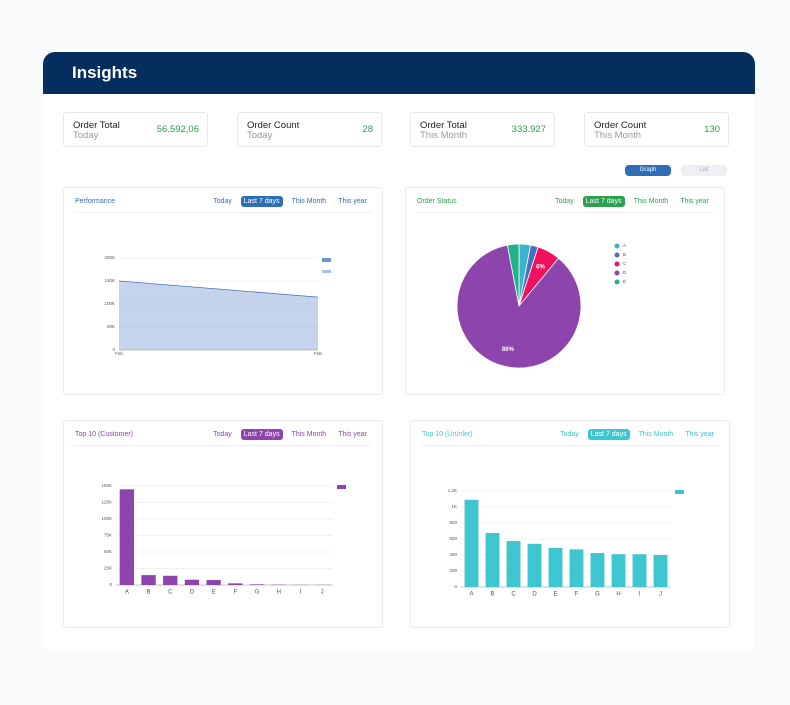 The image size is (790, 705). What do you see at coordinates (482, 129) in the screenshot?
I see `stat-card: Order Total This Month 333.927` at bounding box center [482, 129].